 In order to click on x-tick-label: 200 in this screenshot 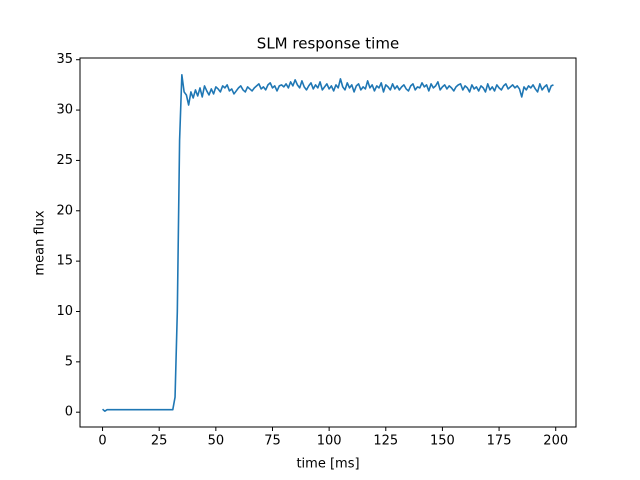, I will do `click(555, 441)`.